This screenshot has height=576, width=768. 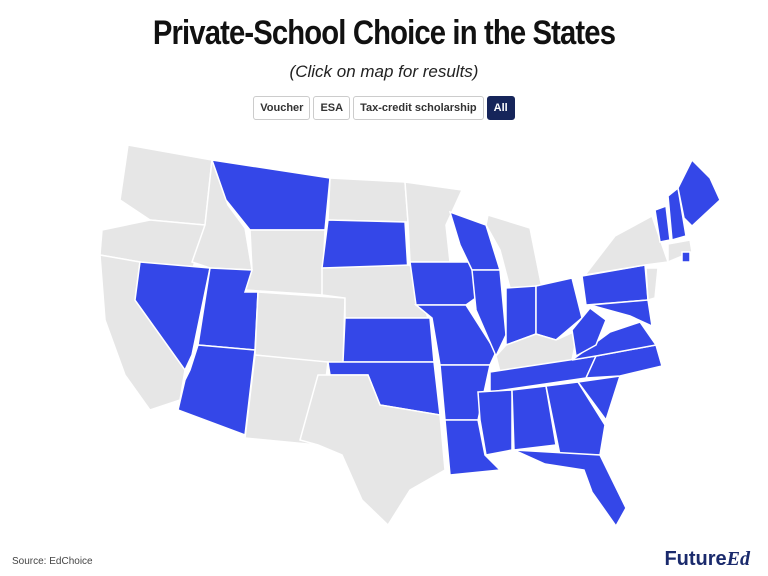 I want to click on logo-text: Future, so click(x=695, y=559).